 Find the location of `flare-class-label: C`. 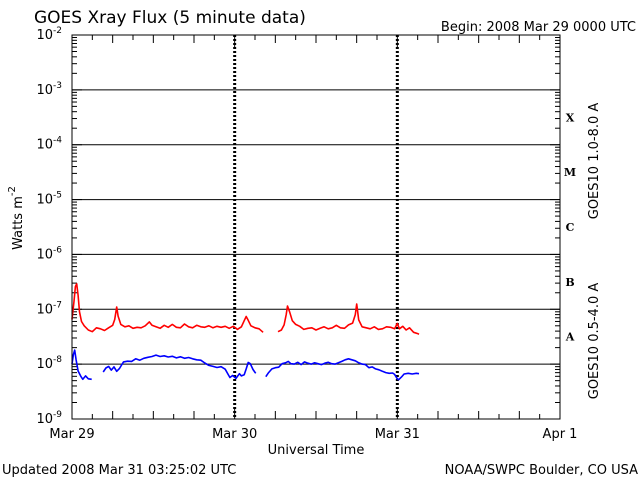

flare-class-label: C is located at coordinates (570, 227).